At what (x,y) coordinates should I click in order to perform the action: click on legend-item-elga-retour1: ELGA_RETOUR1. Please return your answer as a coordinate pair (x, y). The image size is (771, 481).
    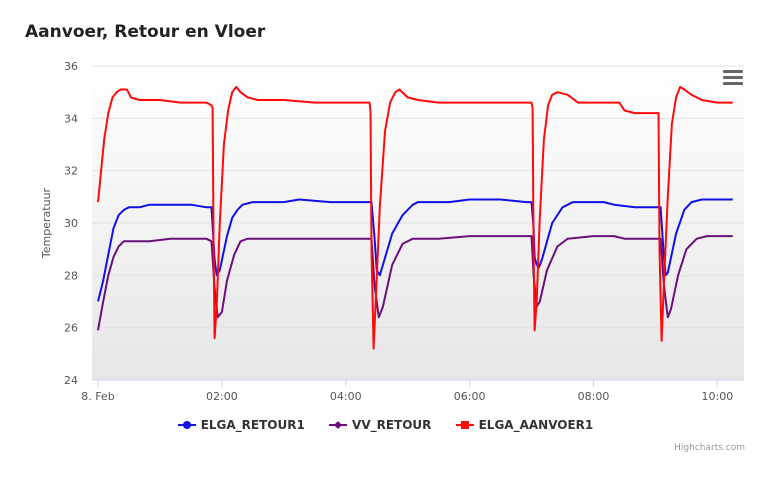
    Looking at the image, I should click on (241, 425).